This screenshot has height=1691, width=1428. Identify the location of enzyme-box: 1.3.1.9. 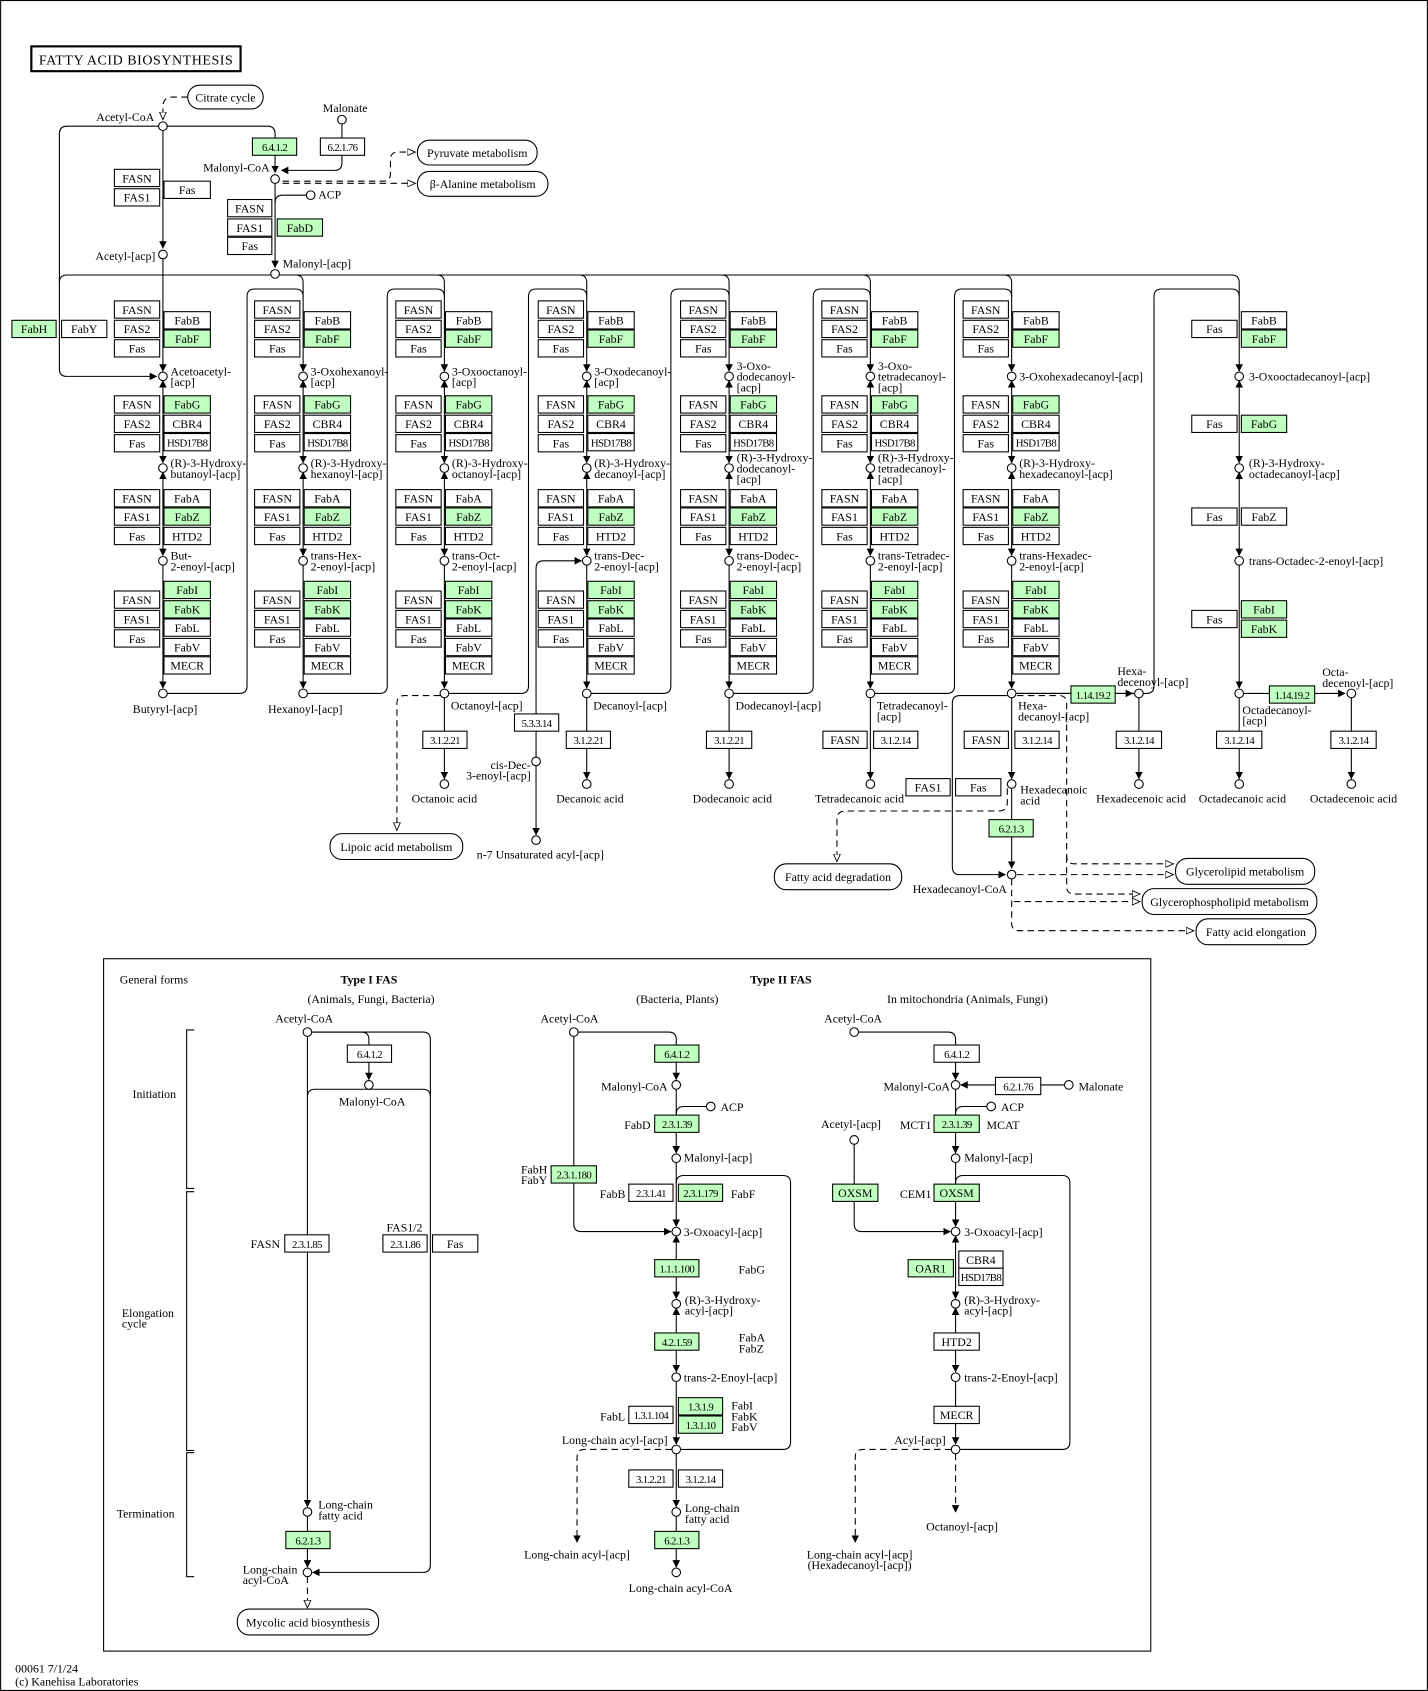
(700, 1406).